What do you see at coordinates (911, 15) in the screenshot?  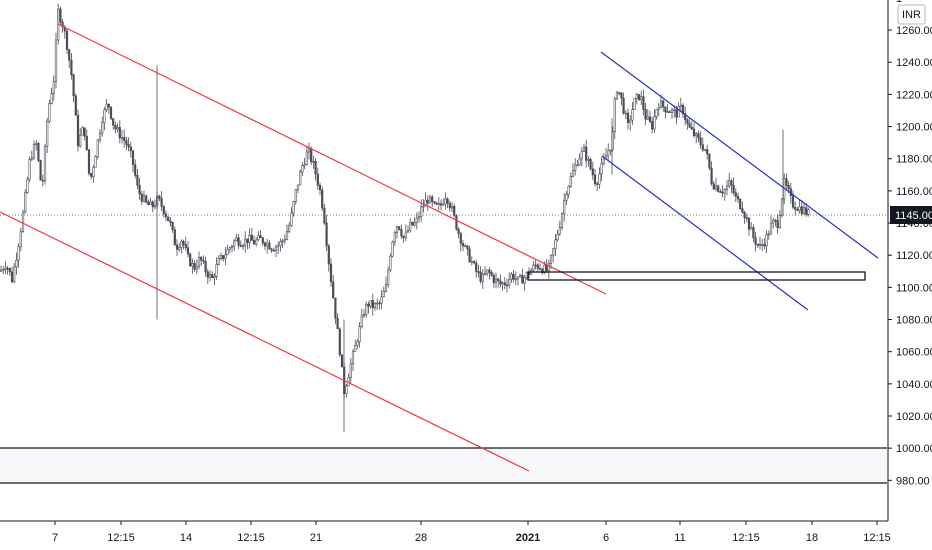 I see `currency-label: INR` at bounding box center [911, 15].